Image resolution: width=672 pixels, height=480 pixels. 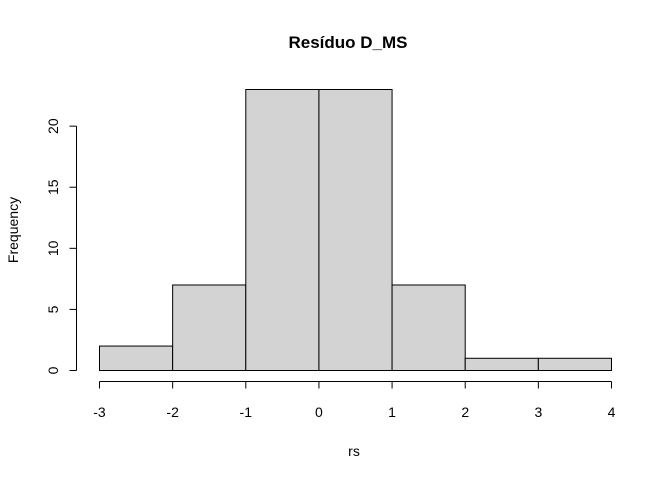 What do you see at coordinates (319, 412) in the screenshot?
I see `x-tick-label-3: 0` at bounding box center [319, 412].